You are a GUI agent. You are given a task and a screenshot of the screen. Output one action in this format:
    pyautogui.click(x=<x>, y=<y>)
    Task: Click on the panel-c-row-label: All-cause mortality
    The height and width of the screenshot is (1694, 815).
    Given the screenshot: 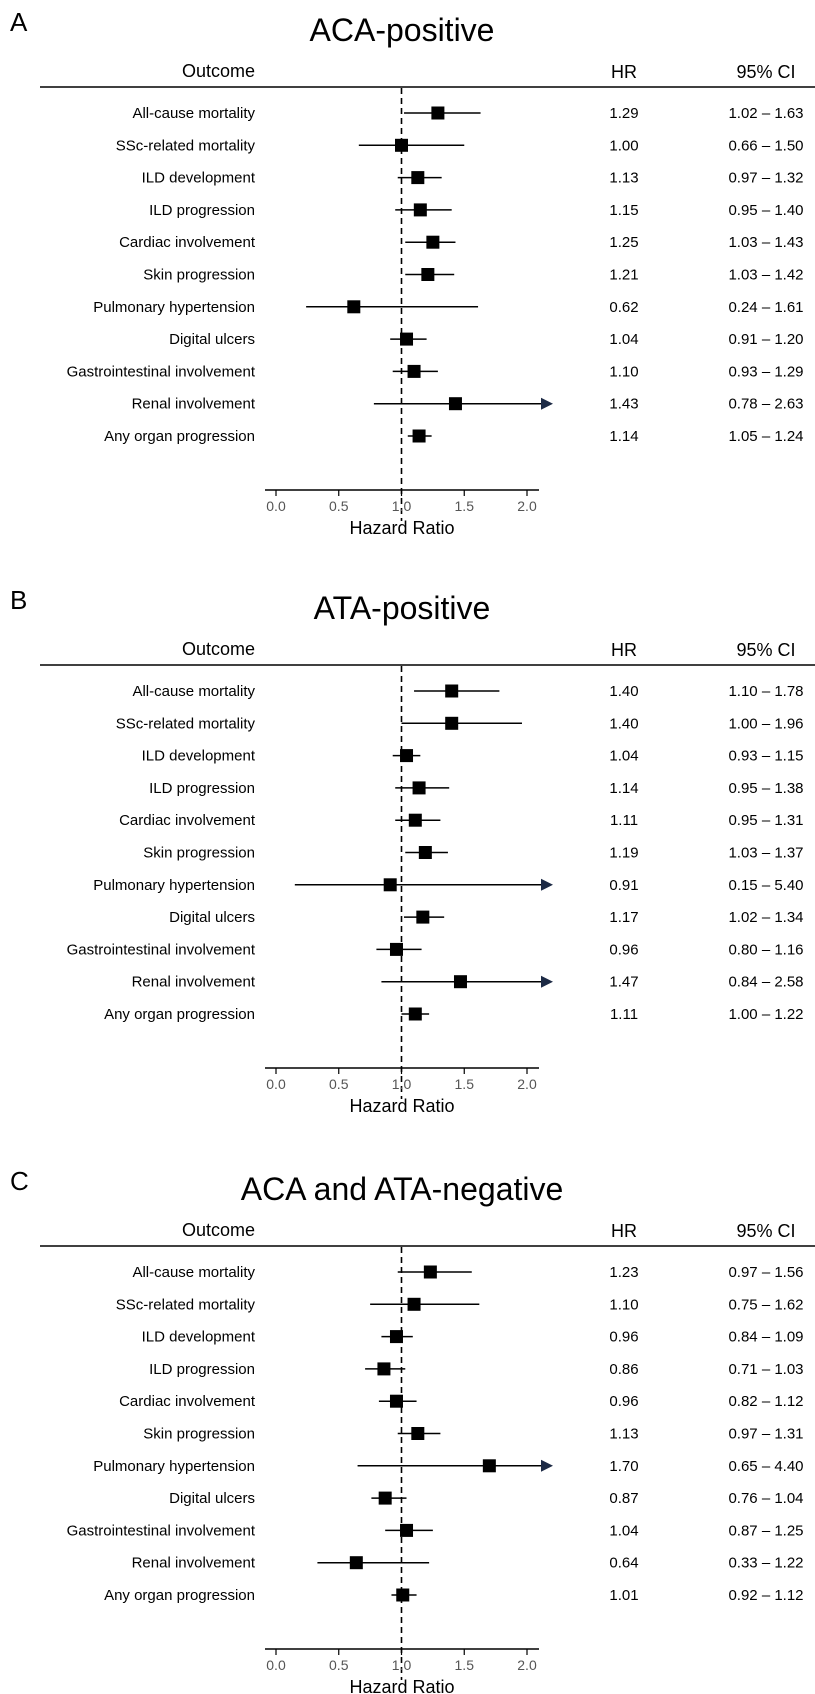 What is the action you would take?
    pyautogui.click(x=193, y=1272)
    